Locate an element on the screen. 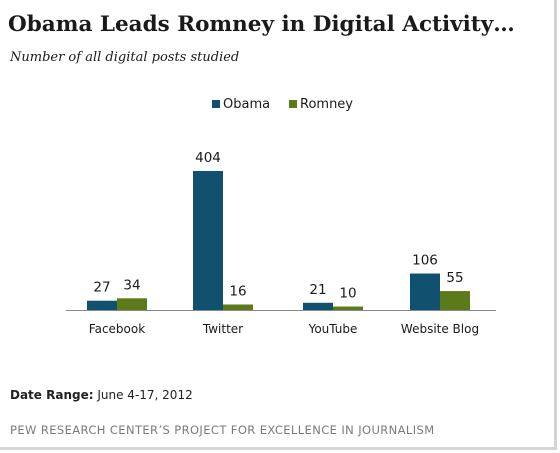 This screenshot has height=453, width=560. data-label-obama: 21 is located at coordinates (317, 290).